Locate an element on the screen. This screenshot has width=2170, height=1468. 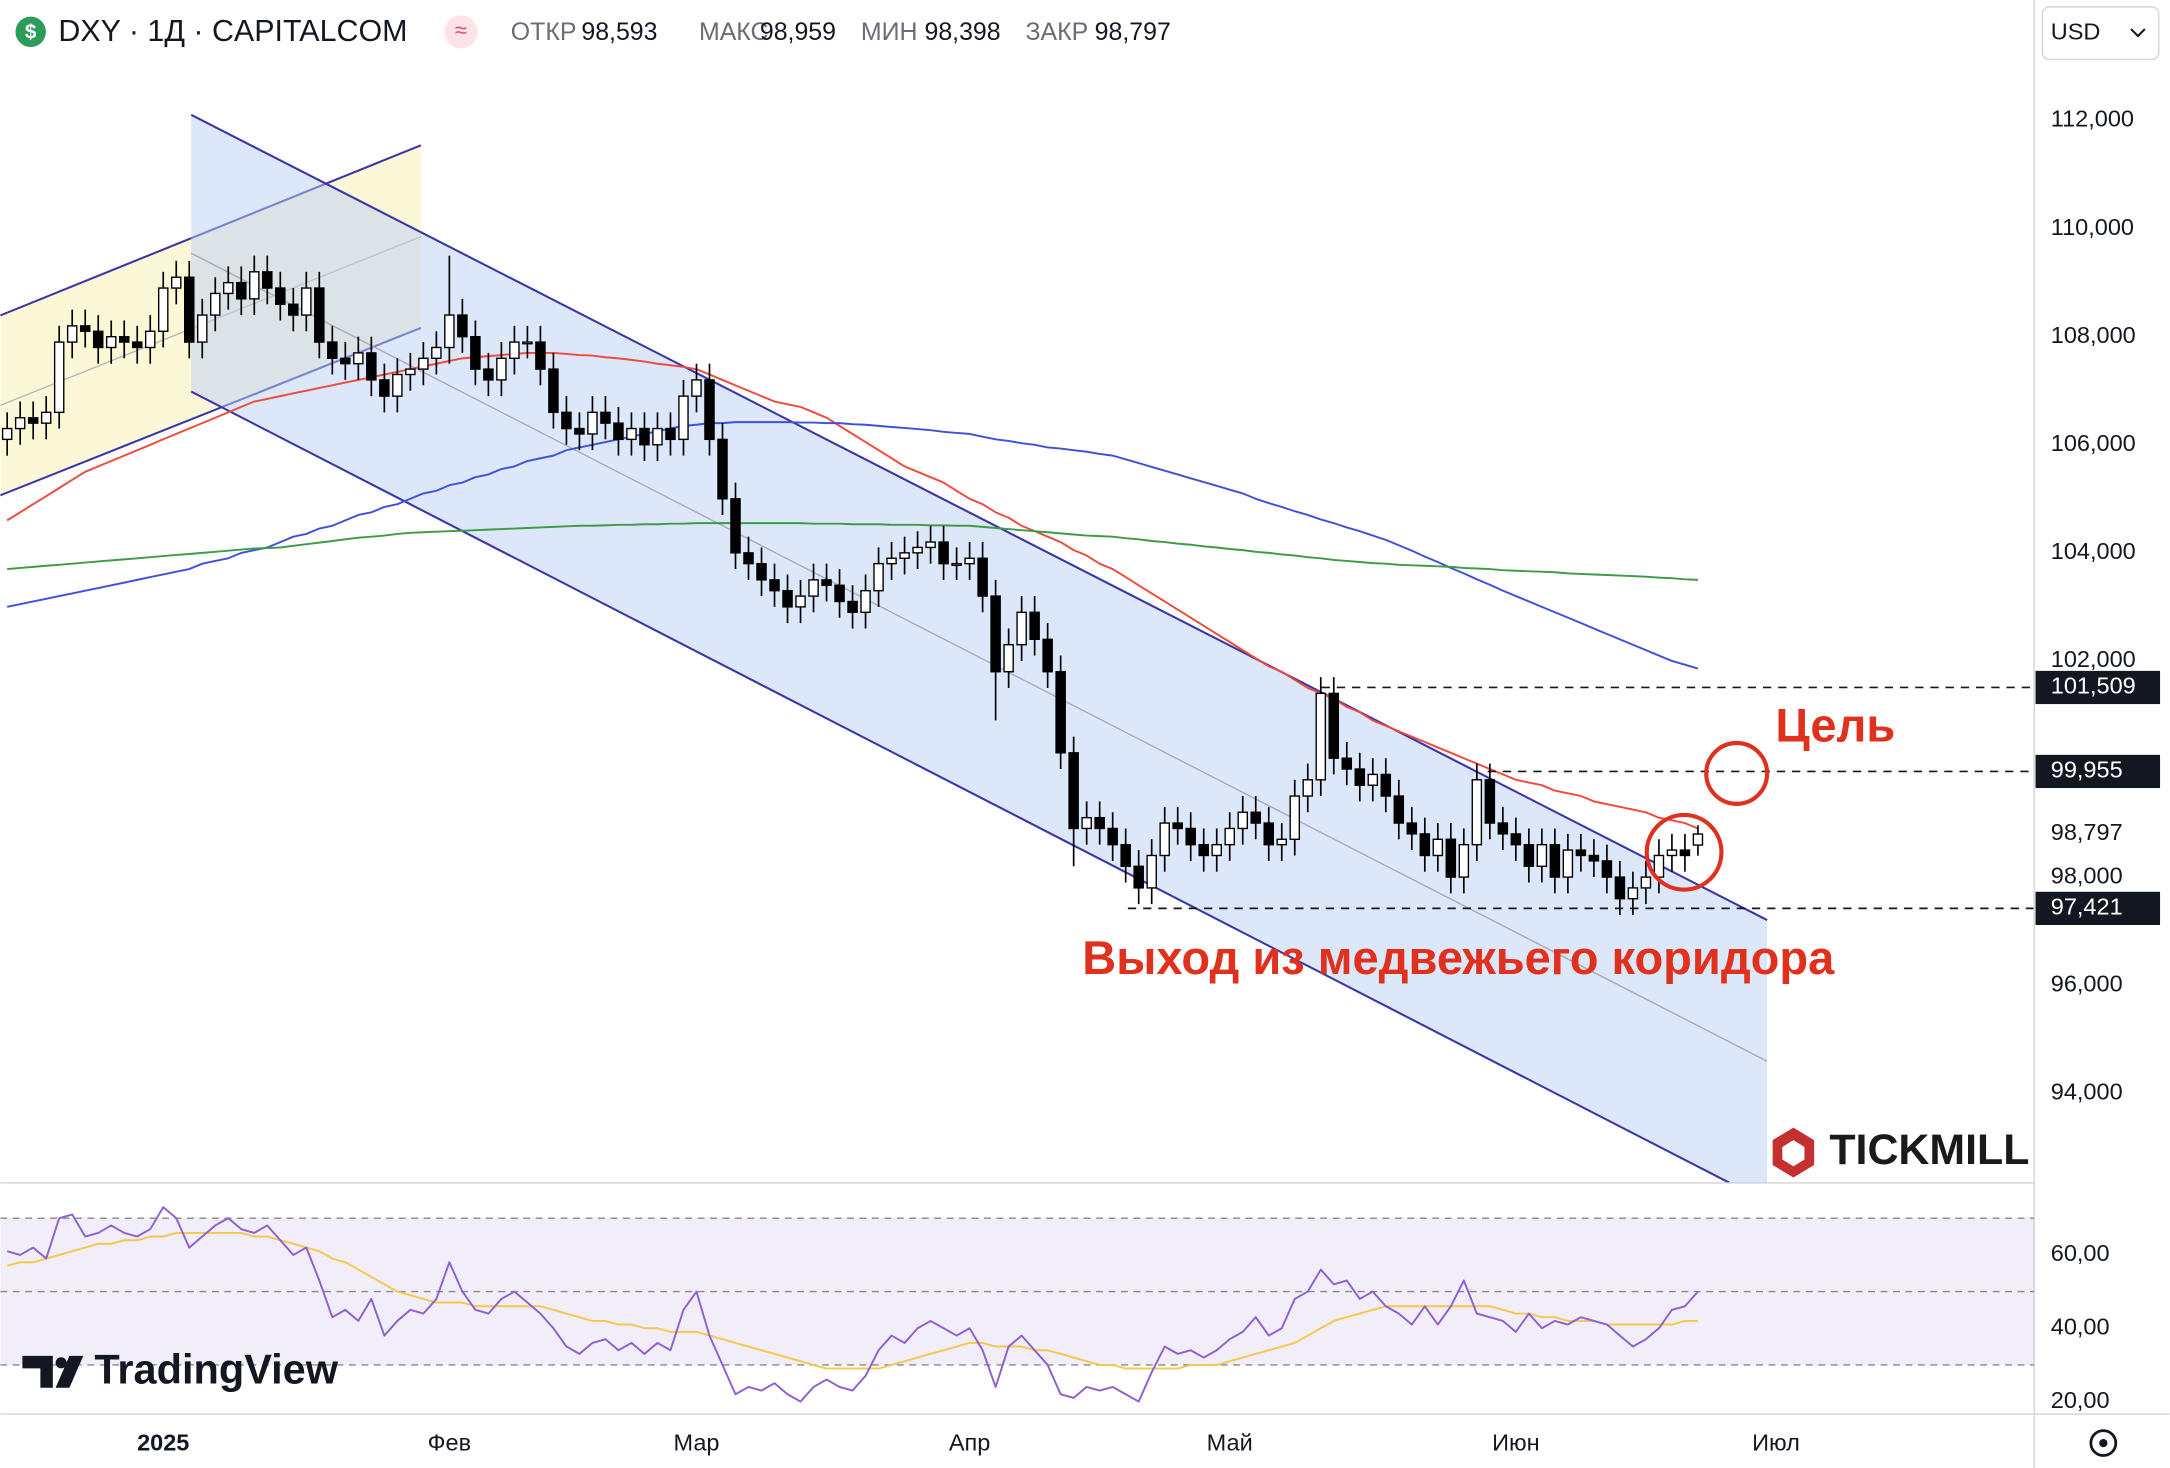
y-tick-label: 94,000 is located at coordinates (2087, 1091).